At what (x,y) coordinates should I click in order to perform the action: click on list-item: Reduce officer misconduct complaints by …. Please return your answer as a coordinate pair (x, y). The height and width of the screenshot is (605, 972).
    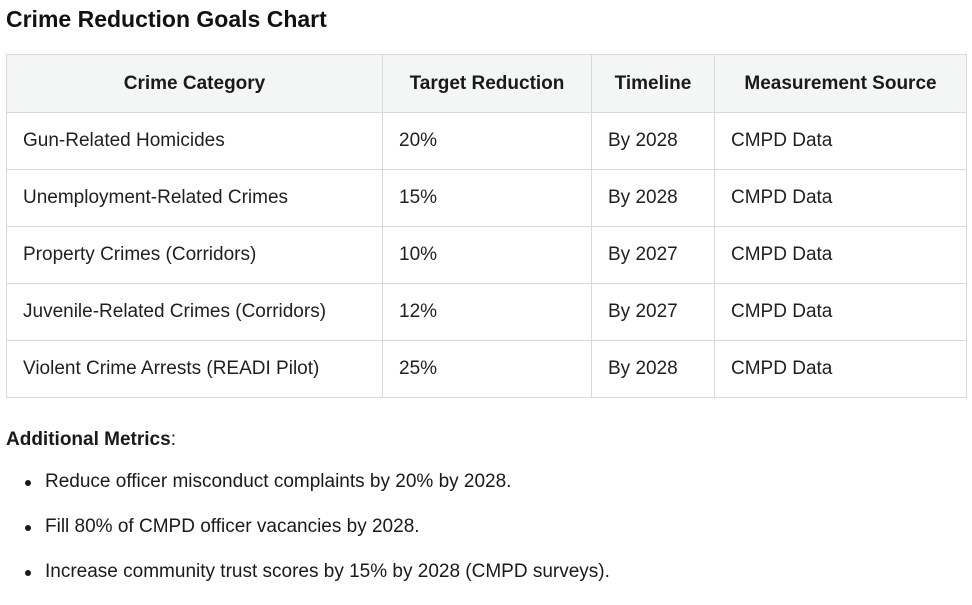
    Looking at the image, I should click on (317, 482).